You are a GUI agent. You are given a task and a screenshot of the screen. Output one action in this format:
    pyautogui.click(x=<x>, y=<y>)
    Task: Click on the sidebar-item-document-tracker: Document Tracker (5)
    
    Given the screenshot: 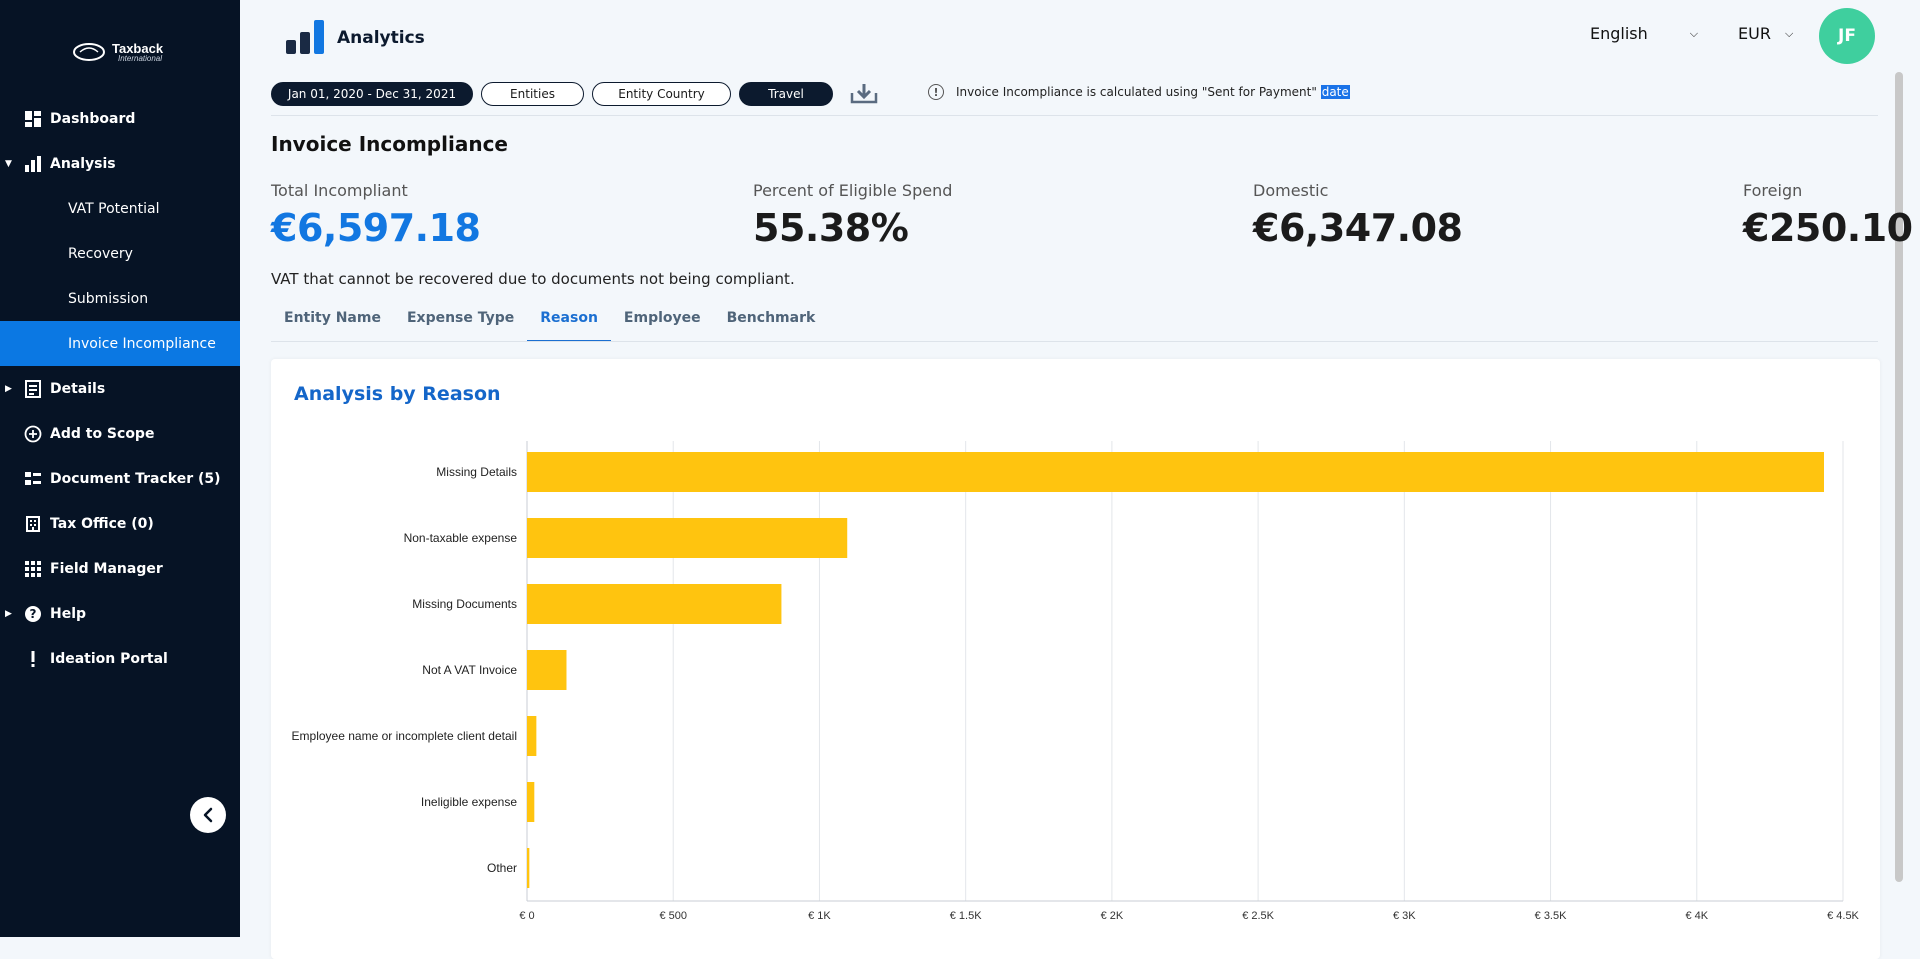 What is the action you would take?
    pyautogui.click(x=120, y=478)
    